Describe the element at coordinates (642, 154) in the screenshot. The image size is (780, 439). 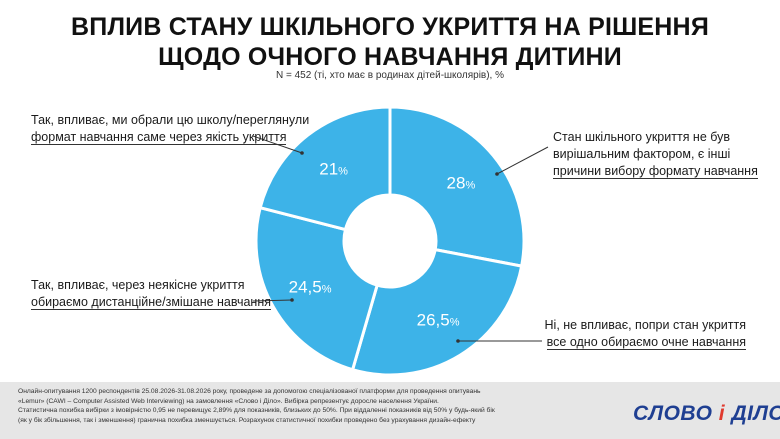
I see `slice-label-1-line-2: вирішальним фактором, є інші` at that location.